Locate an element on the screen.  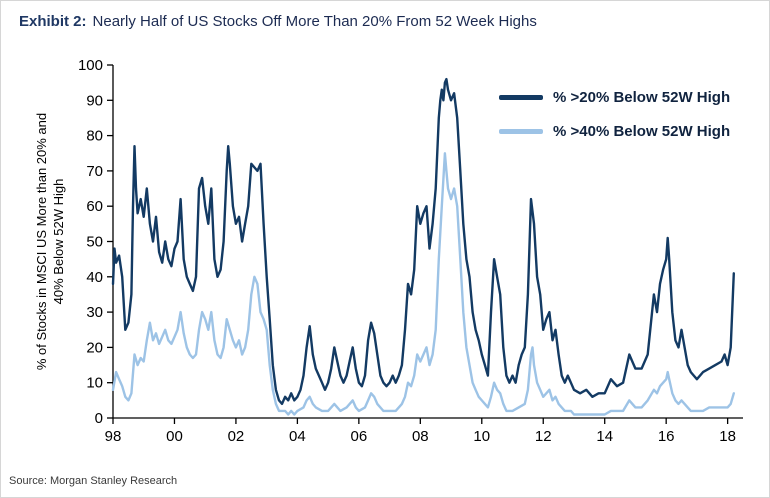
x-tick-label: 04 is located at coordinates (297, 436).